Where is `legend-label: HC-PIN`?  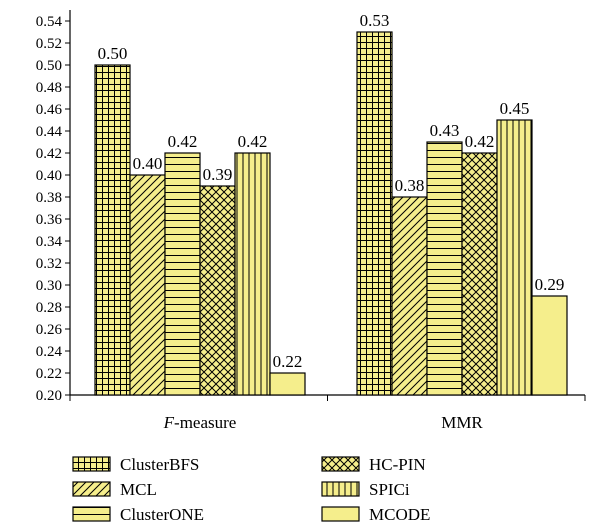
legend-label: HC-PIN is located at coordinates (397, 464).